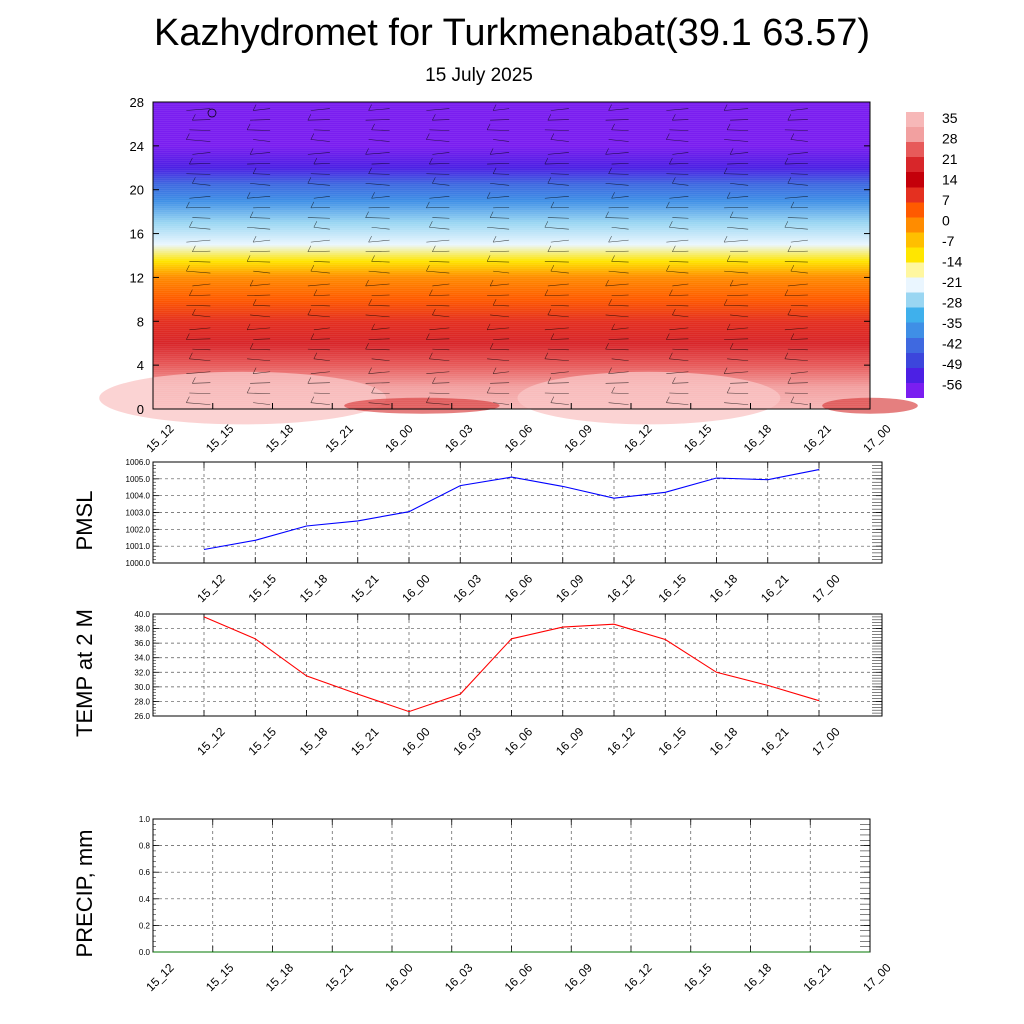  What do you see at coordinates (145, 952) in the screenshot?
I see `y-tick-label: 0.0` at bounding box center [145, 952].